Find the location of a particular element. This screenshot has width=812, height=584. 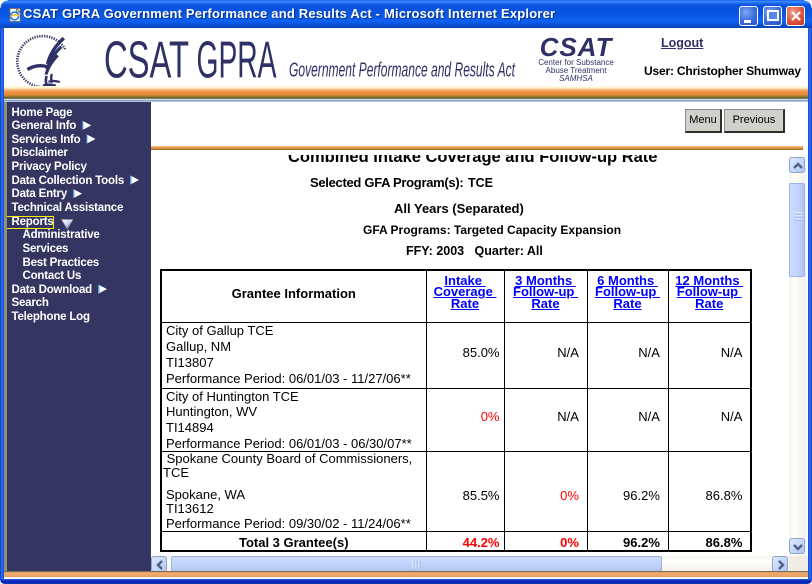

svg-text: CSAT is located at coordinates (146, 61).